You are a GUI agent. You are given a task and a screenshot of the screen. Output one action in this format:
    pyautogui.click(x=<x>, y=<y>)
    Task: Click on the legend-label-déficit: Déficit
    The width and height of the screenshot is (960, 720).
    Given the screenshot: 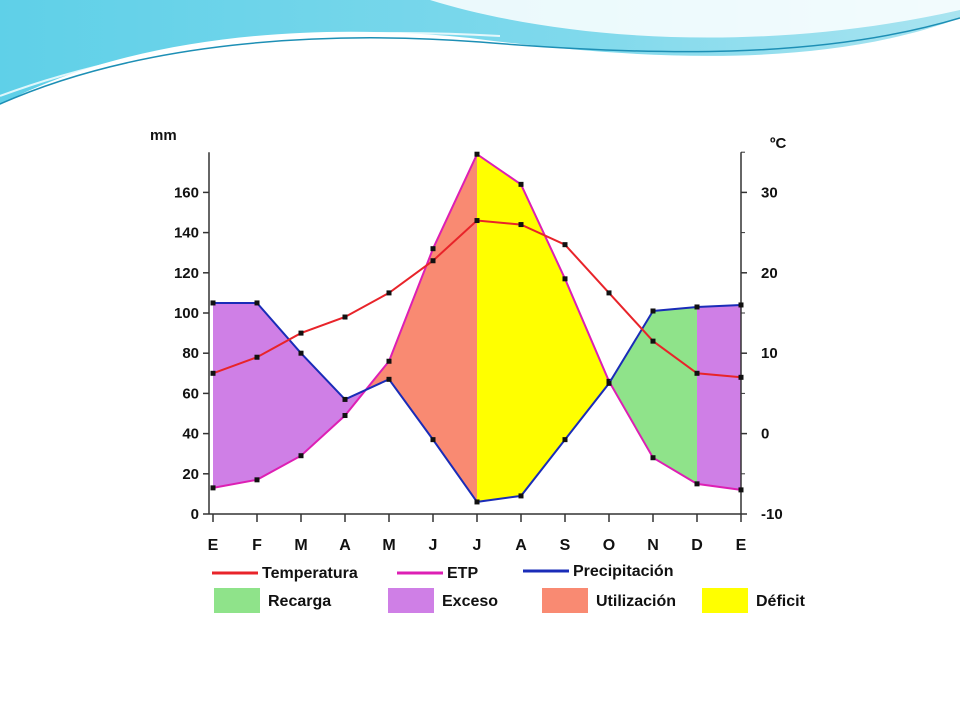 What is the action you would take?
    pyautogui.click(x=781, y=601)
    